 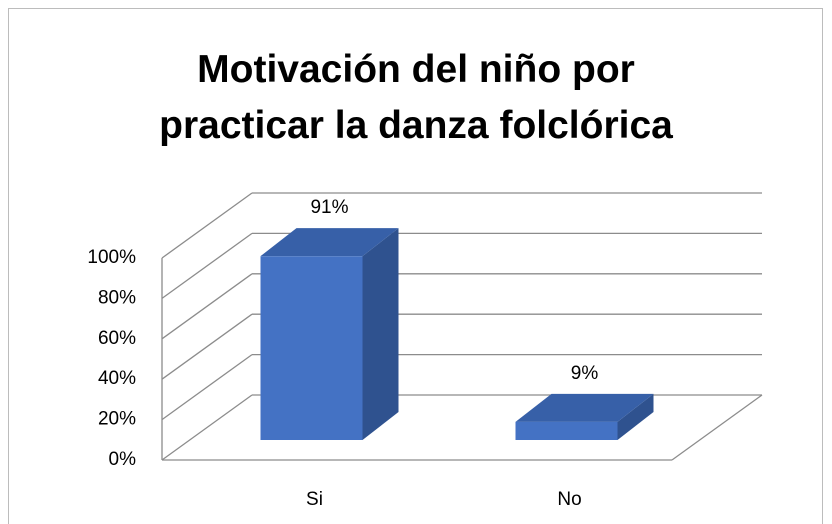 I want to click on y-tick-label: 100%, so click(x=111, y=257).